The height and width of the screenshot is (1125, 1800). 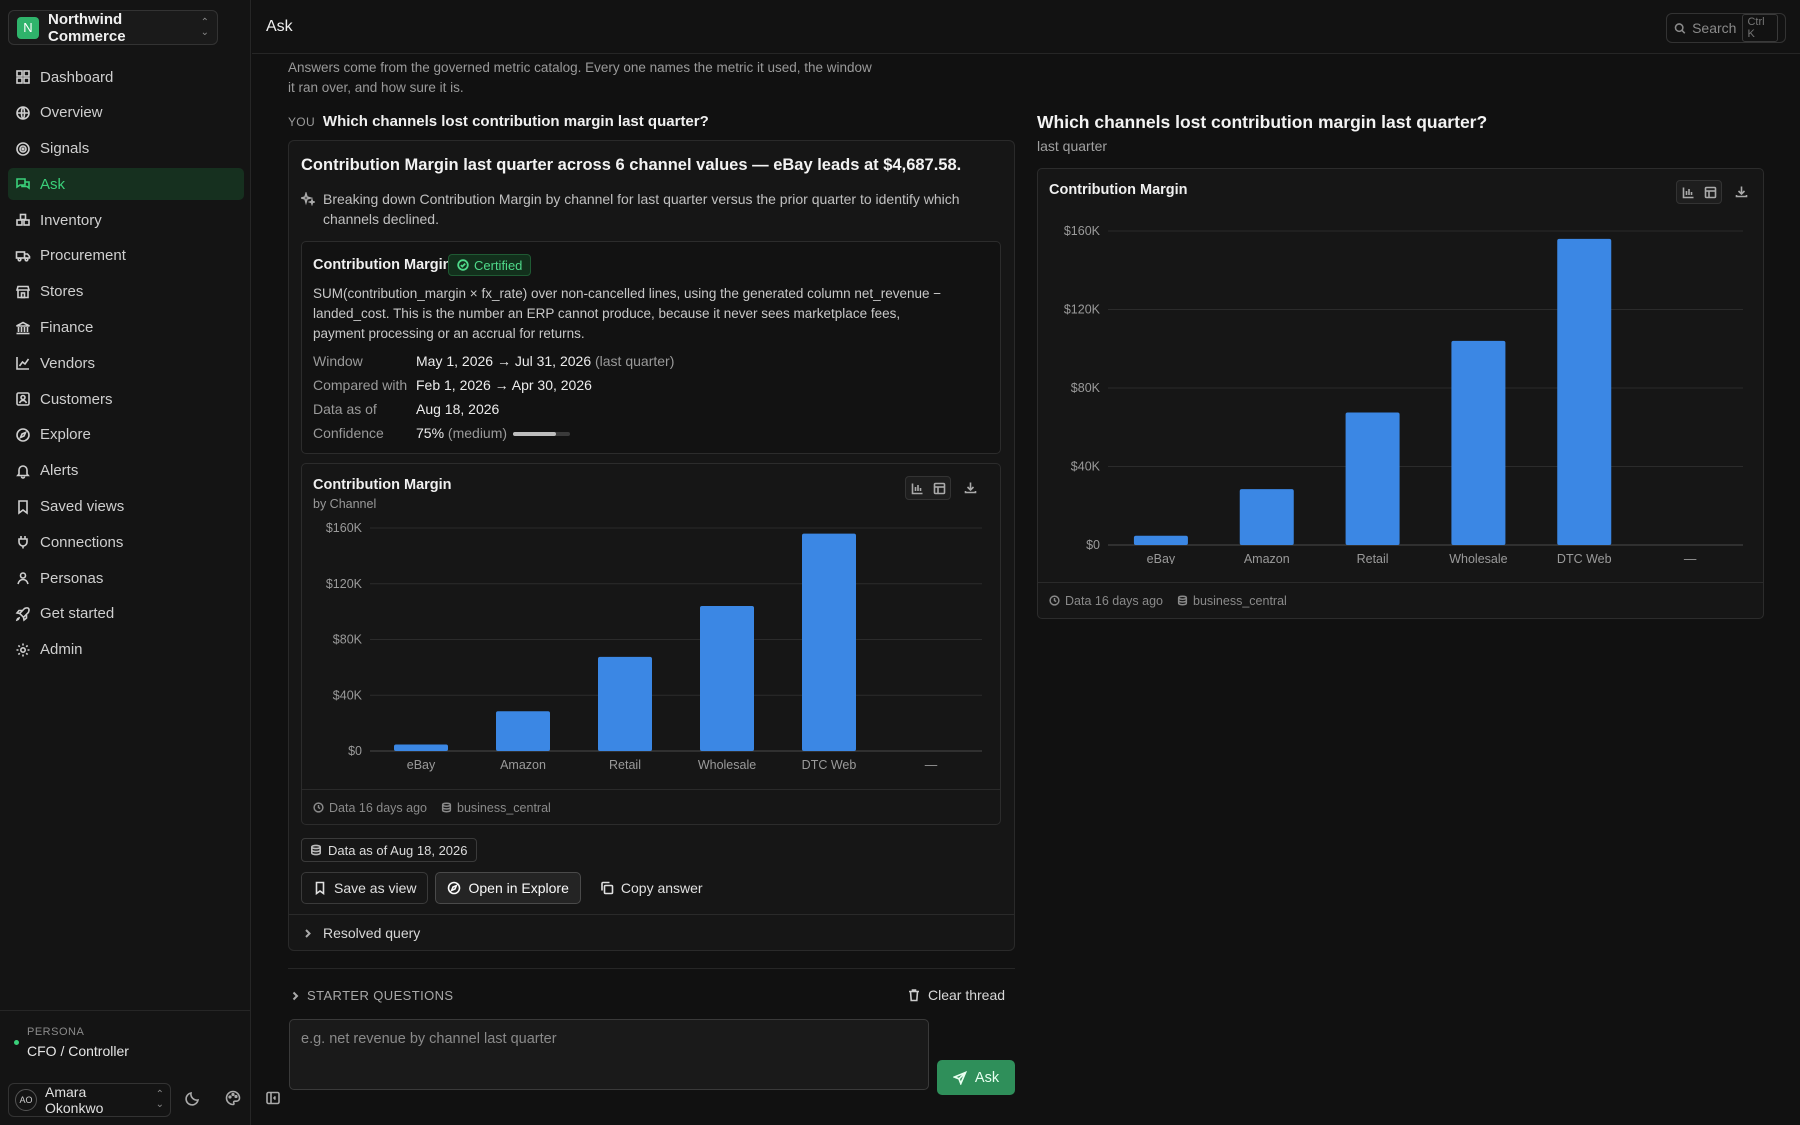 I want to click on x-tick-label: —, so click(x=1690, y=558).